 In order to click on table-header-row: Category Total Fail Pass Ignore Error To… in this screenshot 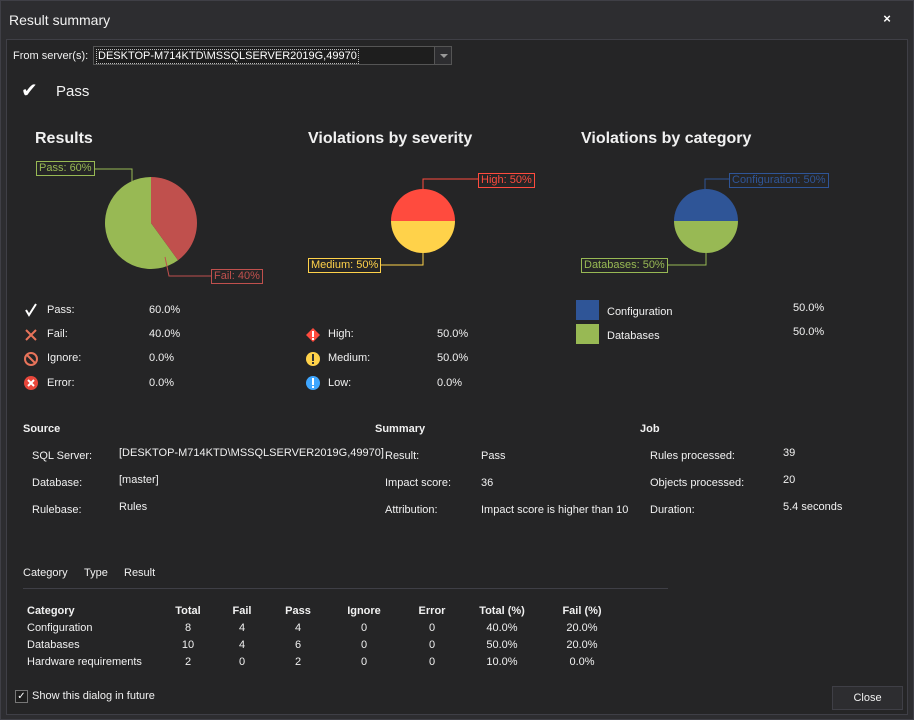, I will do `click(321, 610)`.